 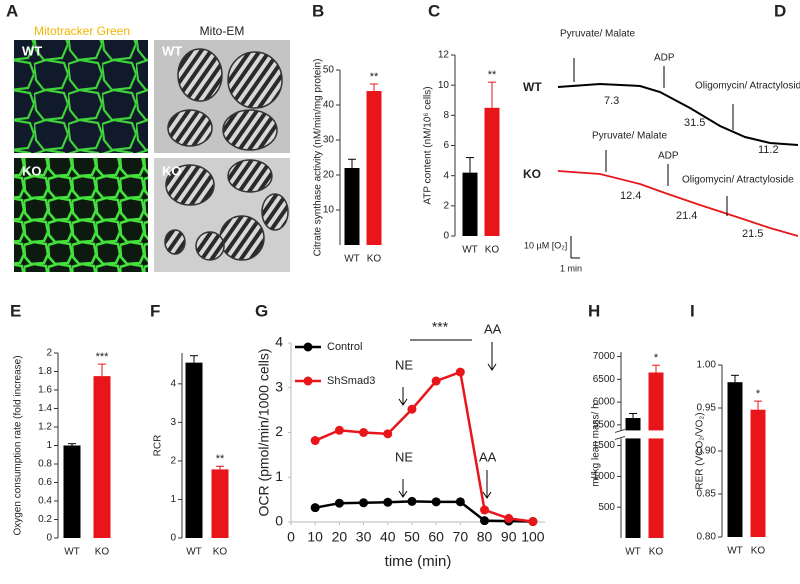 What do you see at coordinates (604, 402) in the screenshot?
I see `y-tick-label: 6000` at bounding box center [604, 402].